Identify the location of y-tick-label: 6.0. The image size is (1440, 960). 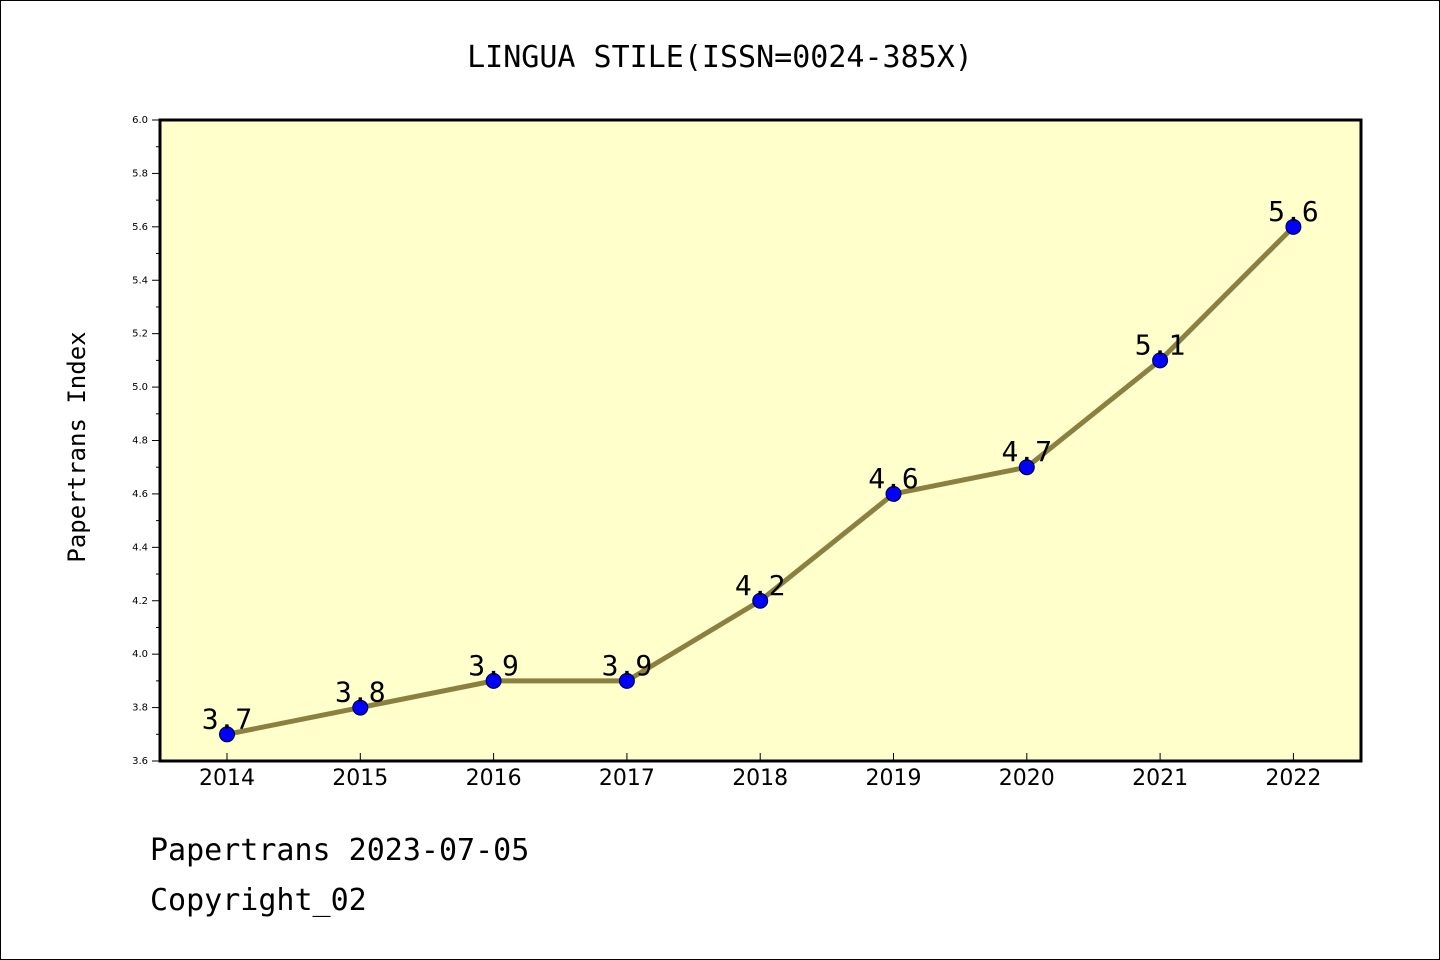
(140, 120).